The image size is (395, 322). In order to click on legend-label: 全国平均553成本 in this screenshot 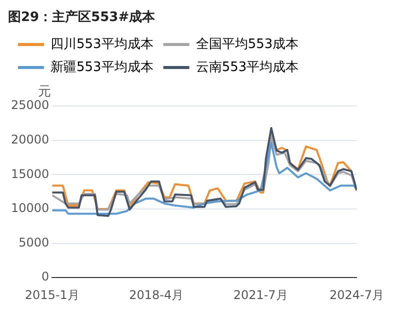, I will do `click(247, 44)`.